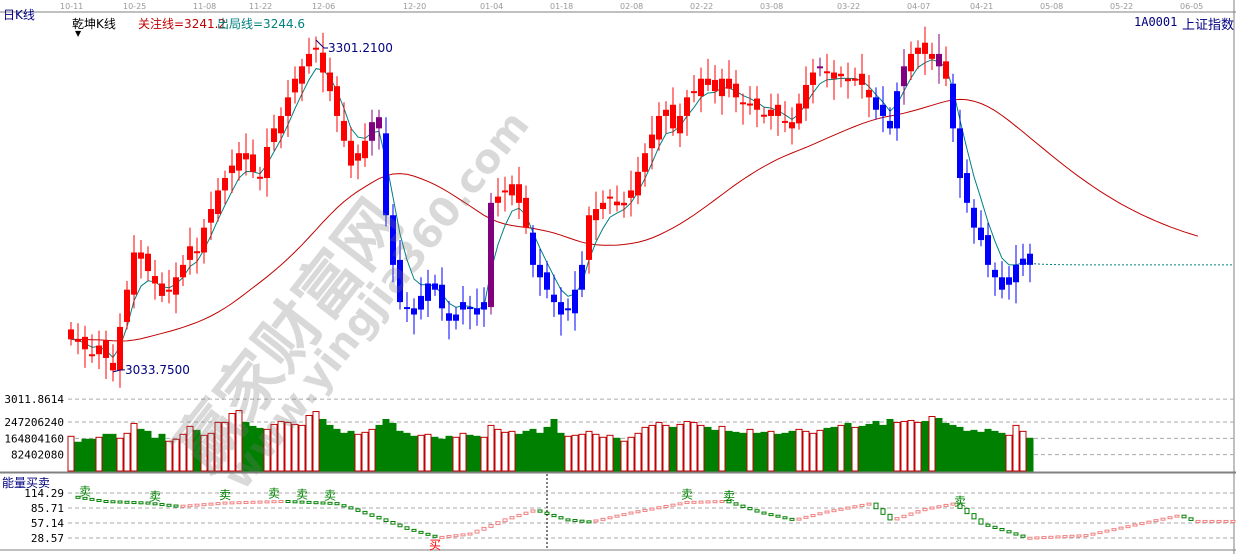  What do you see at coordinates (37, 455) in the screenshot?
I see `volume-axis-label: 82402080` at bounding box center [37, 455].